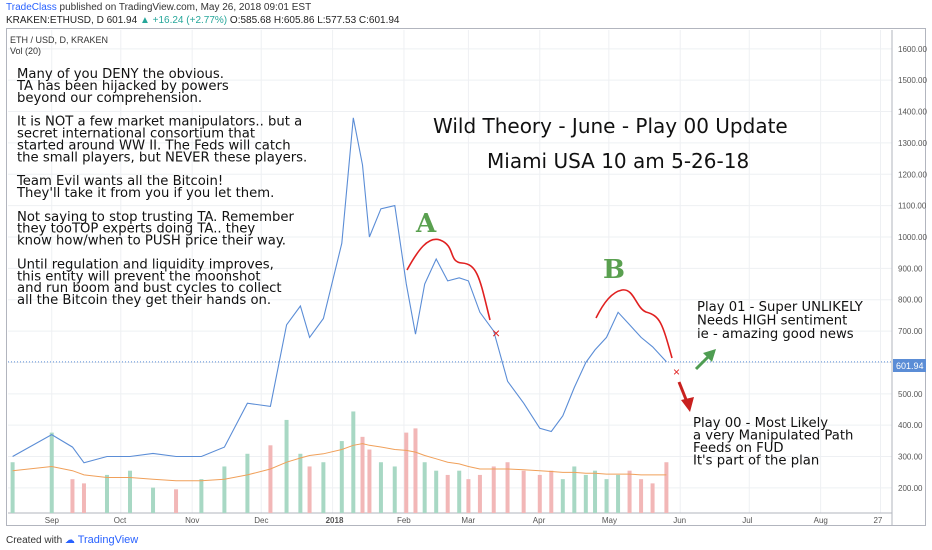 This screenshot has width=932, height=550. I want to click on x-tick-label: 2018, so click(335, 520).